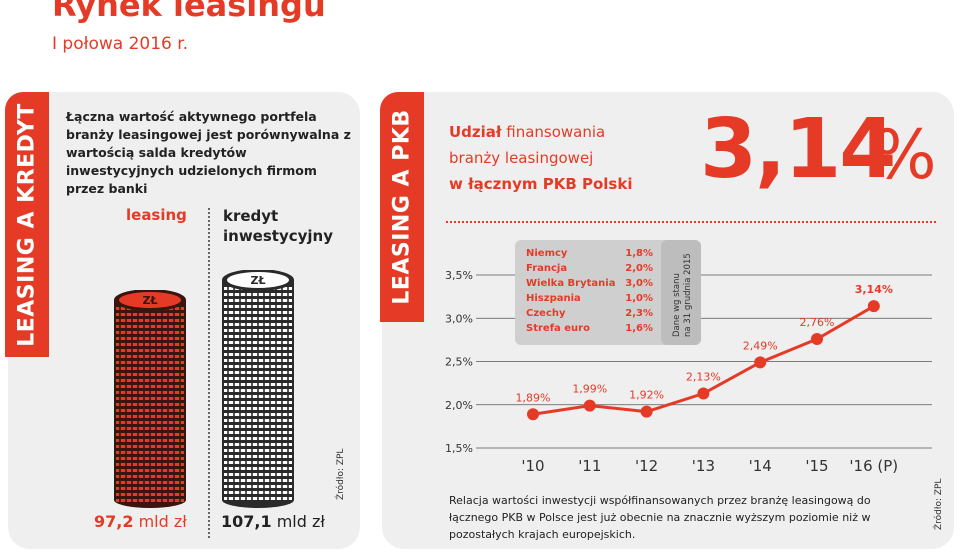 Image resolution: width=961 pixels, height=558 pixels. I want to click on inset-value: 2,0%, so click(639, 268).